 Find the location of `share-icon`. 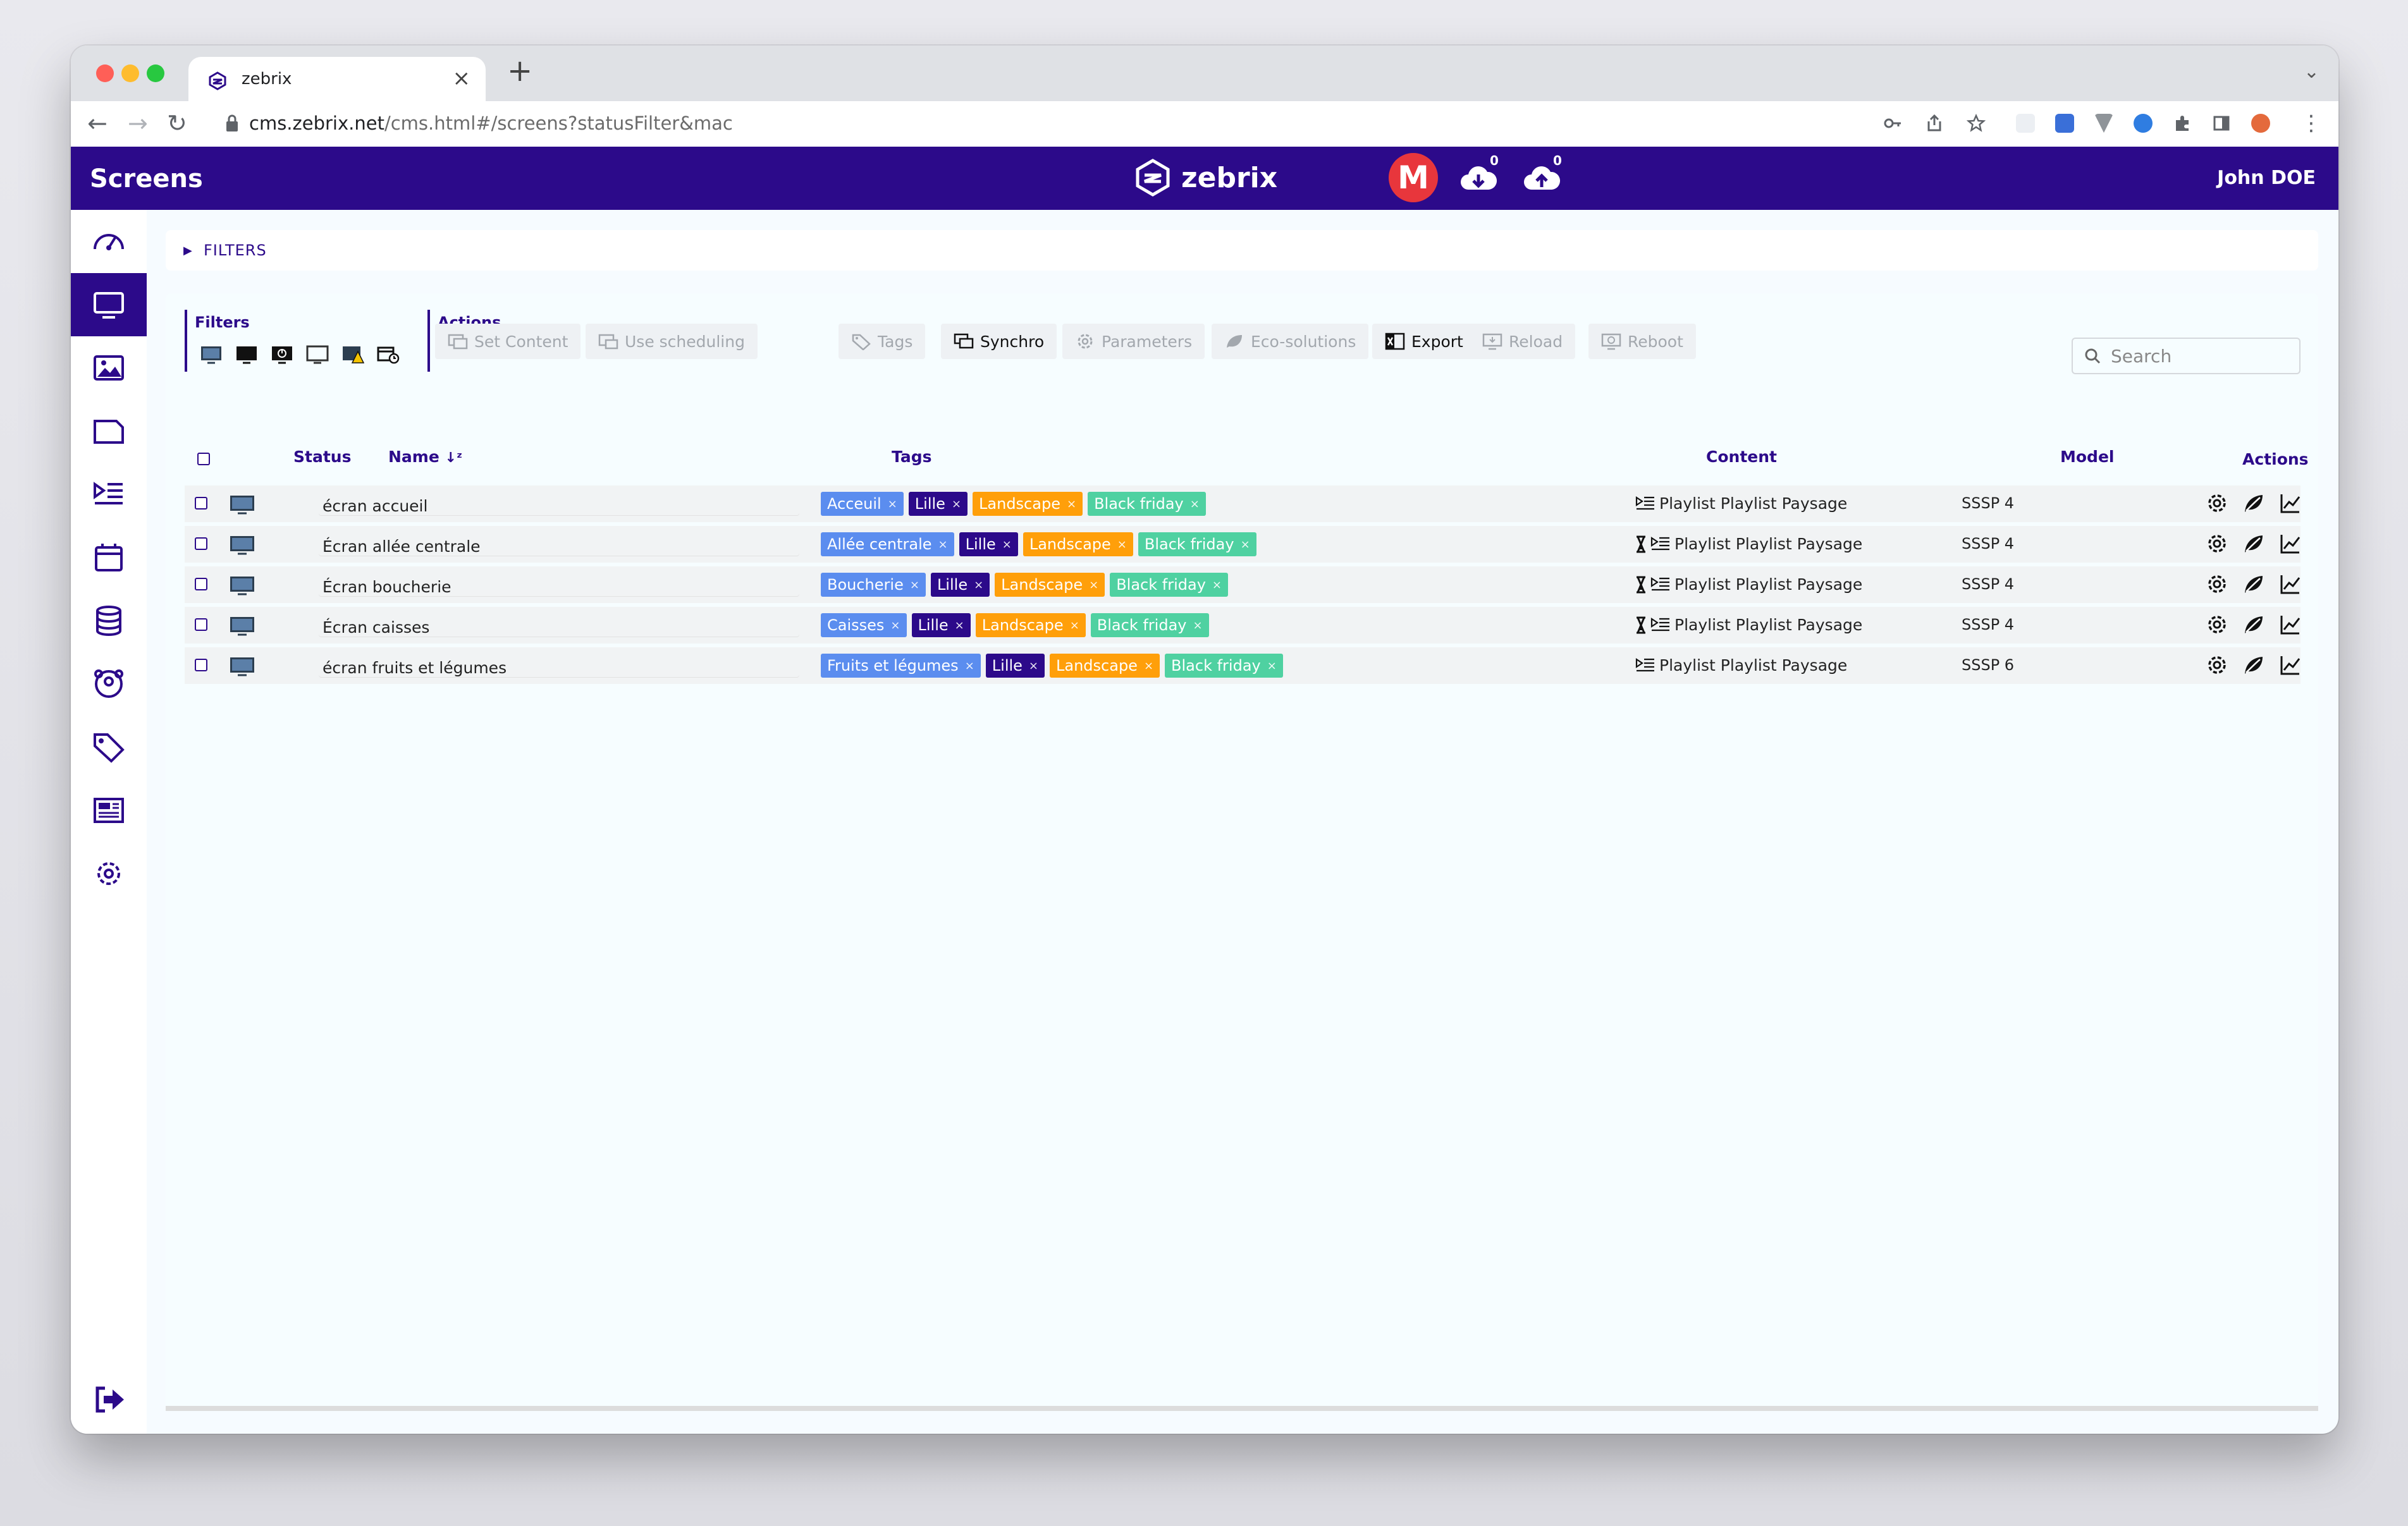

share-icon is located at coordinates (1934, 123).